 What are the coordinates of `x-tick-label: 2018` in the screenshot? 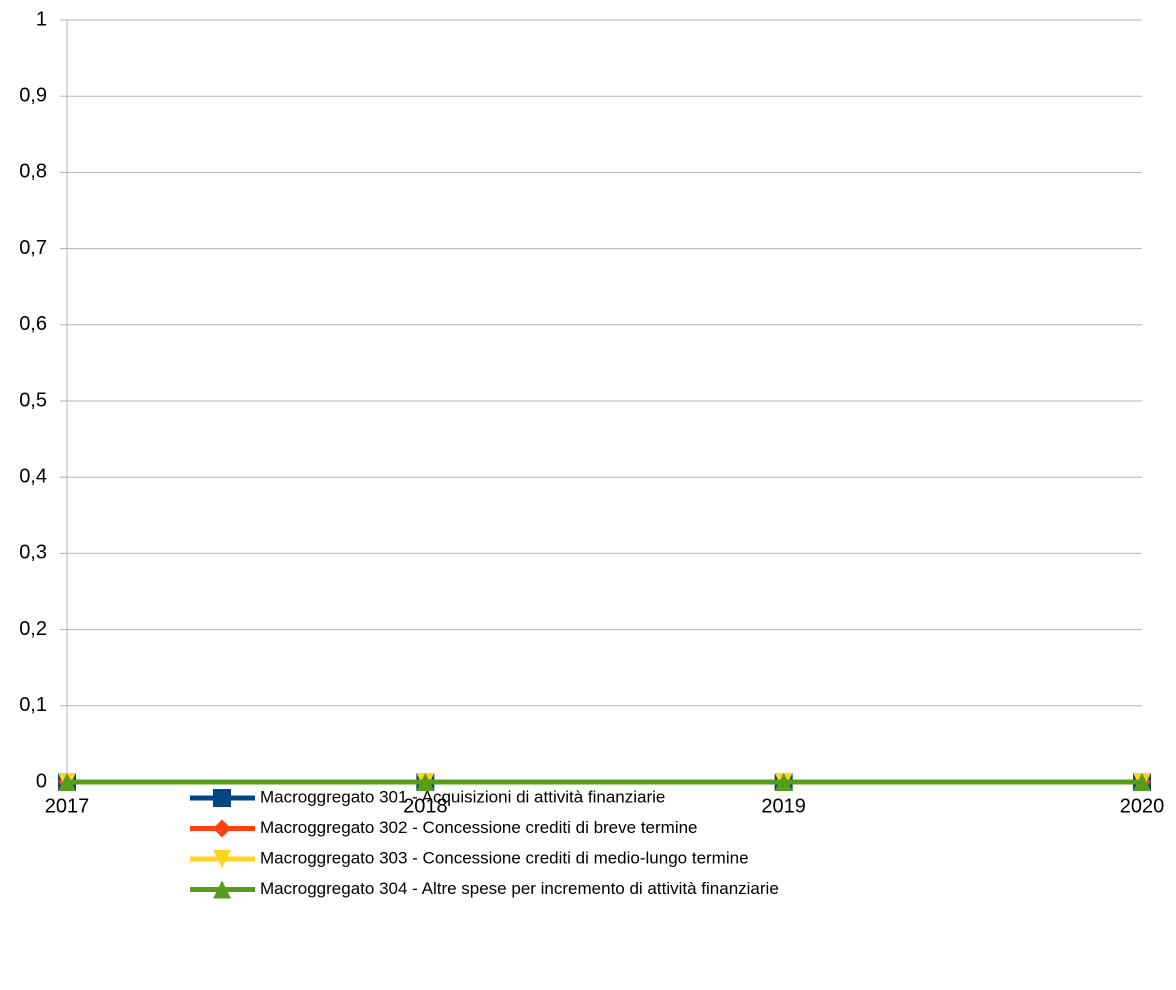 It's located at (425, 806).